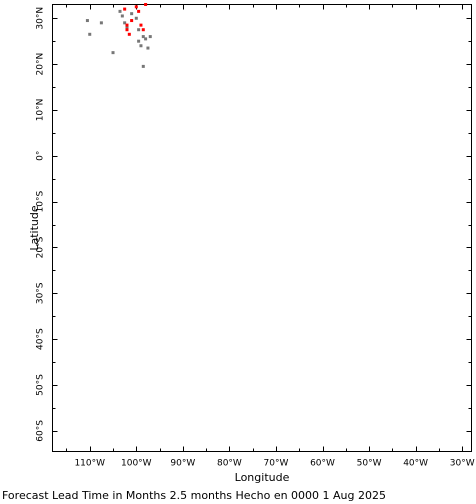 The image size is (476, 504). Describe the element at coordinates (118, 35) in the screenshot. I see `data-points` at that location.